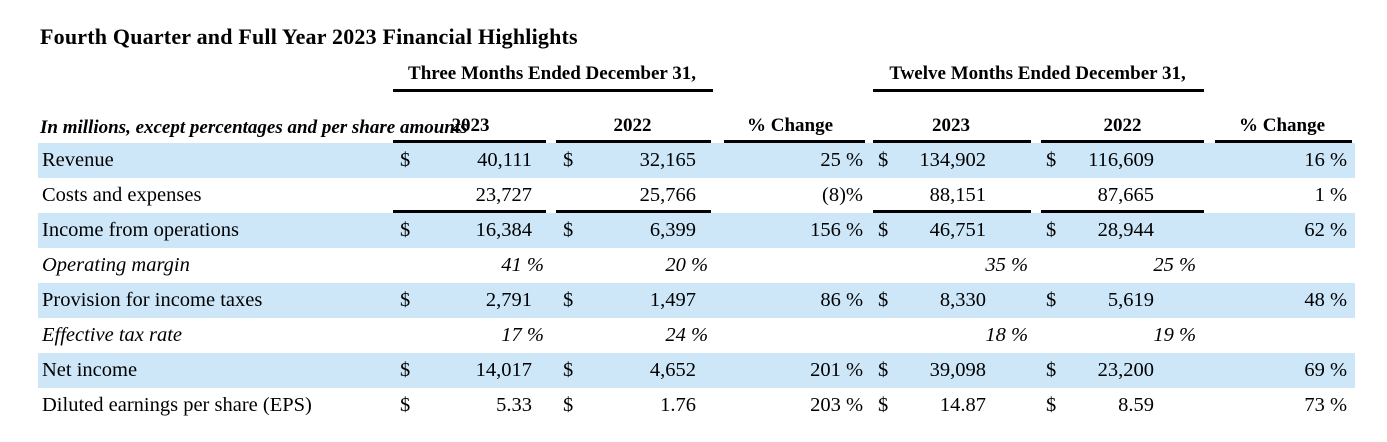  Describe the element at coordinates (470, 230) in the screenshot. I see `cell-m1: $16,384` at that location.